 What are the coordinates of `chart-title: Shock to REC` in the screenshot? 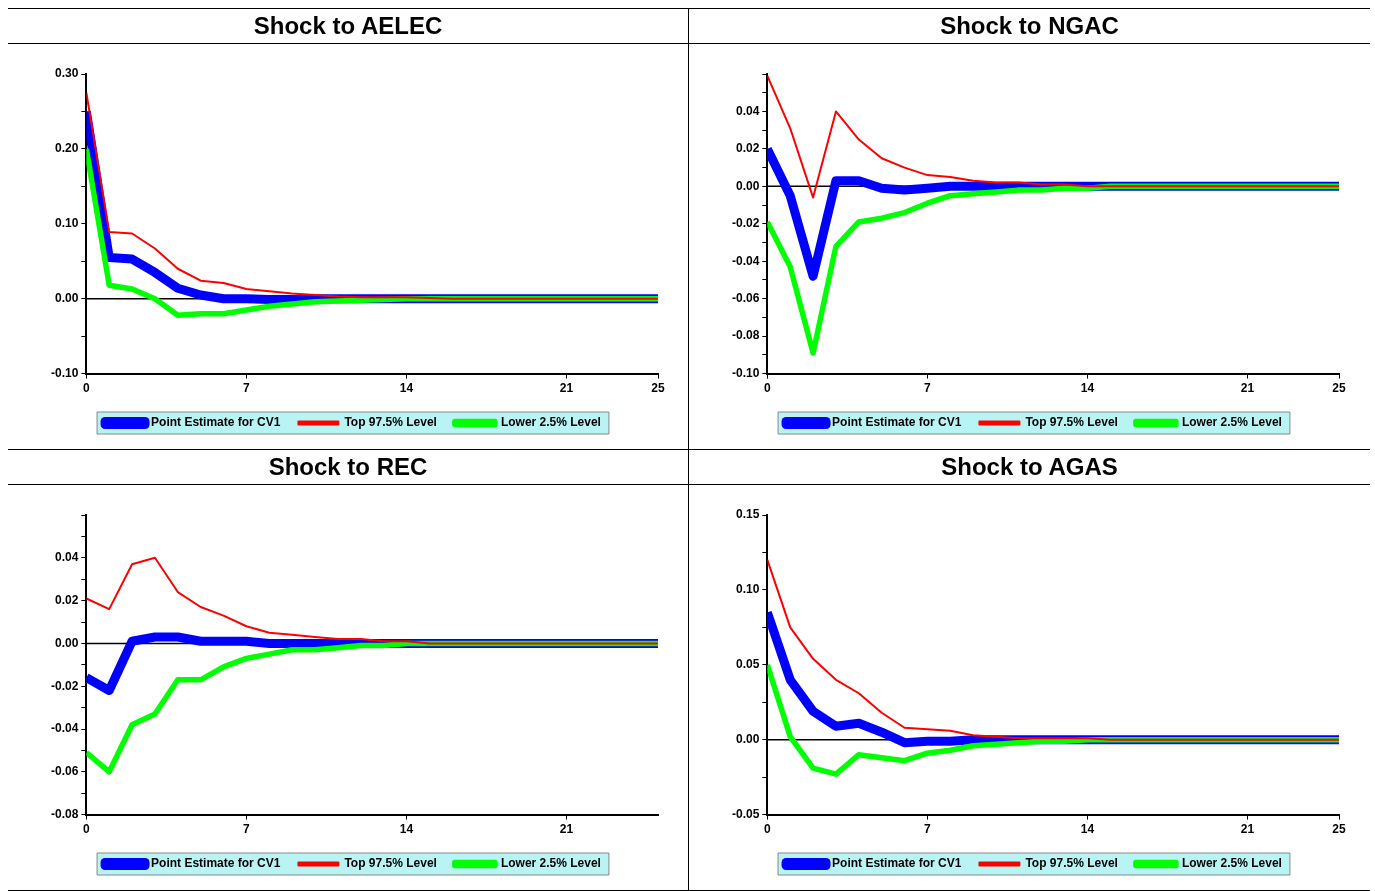 It's located at (348, 467).